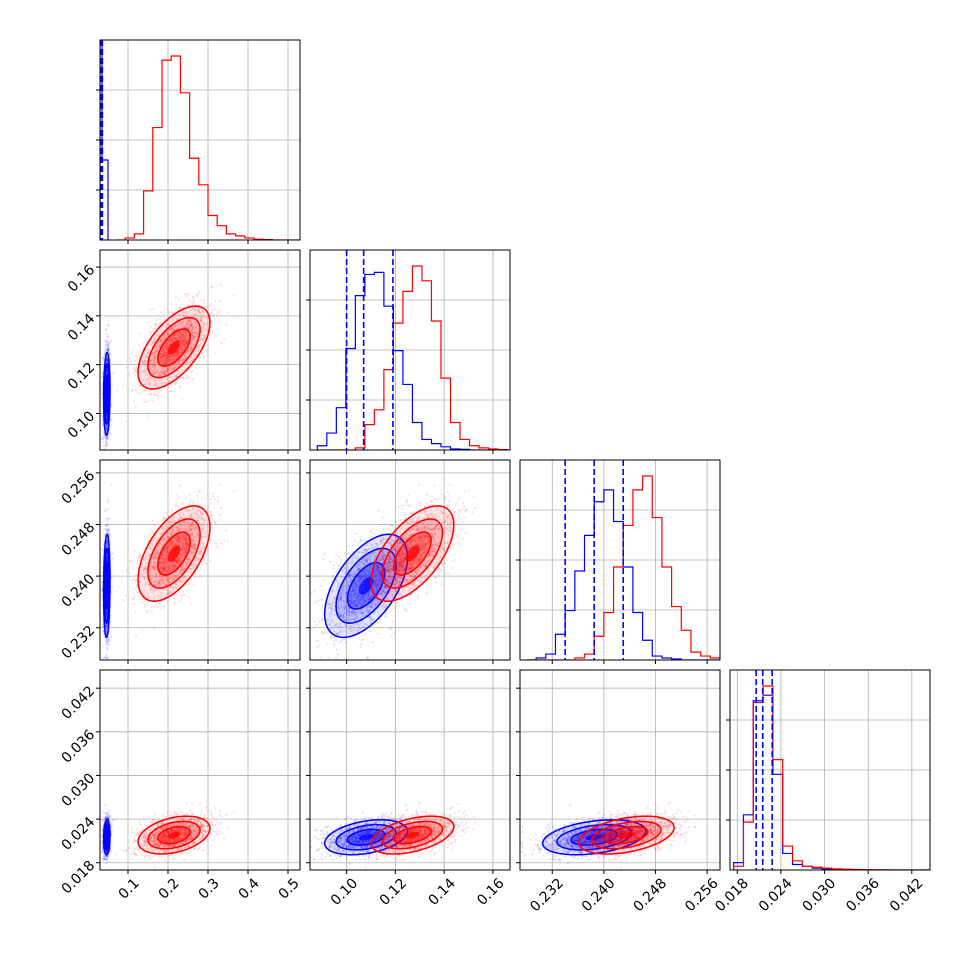  Describe the element at coordinates (106, 394) in the screenshot. I see `series-a-contour` at that location.